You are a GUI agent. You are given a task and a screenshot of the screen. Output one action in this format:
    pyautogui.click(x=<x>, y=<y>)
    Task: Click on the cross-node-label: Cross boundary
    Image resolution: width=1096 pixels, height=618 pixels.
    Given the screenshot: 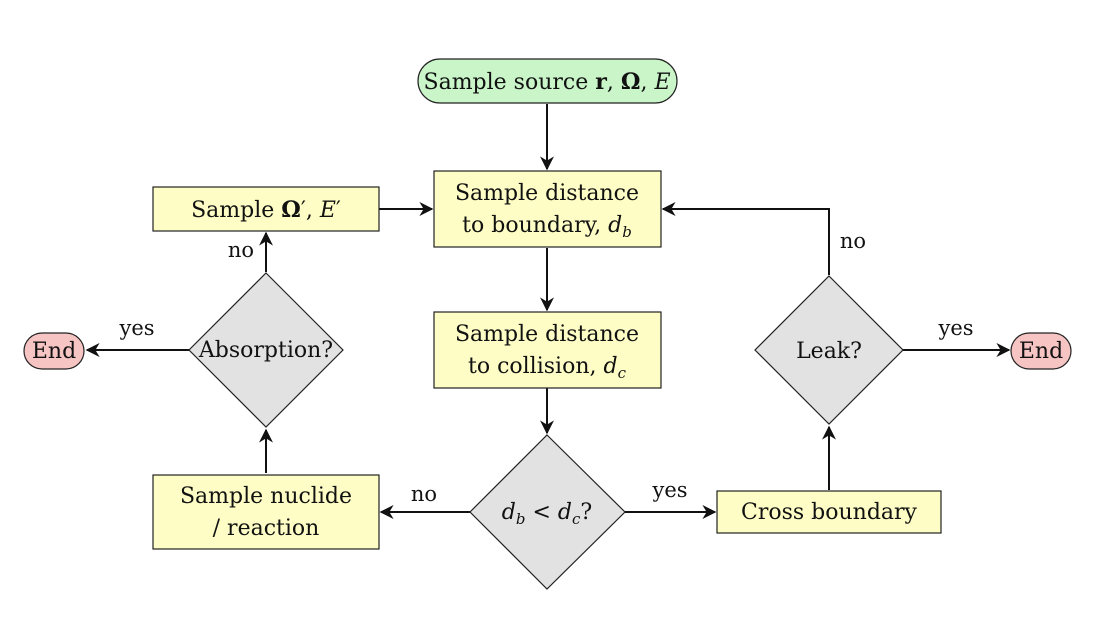 What is the action you would take?
    pyautogui.click(x=829, y=512)
    